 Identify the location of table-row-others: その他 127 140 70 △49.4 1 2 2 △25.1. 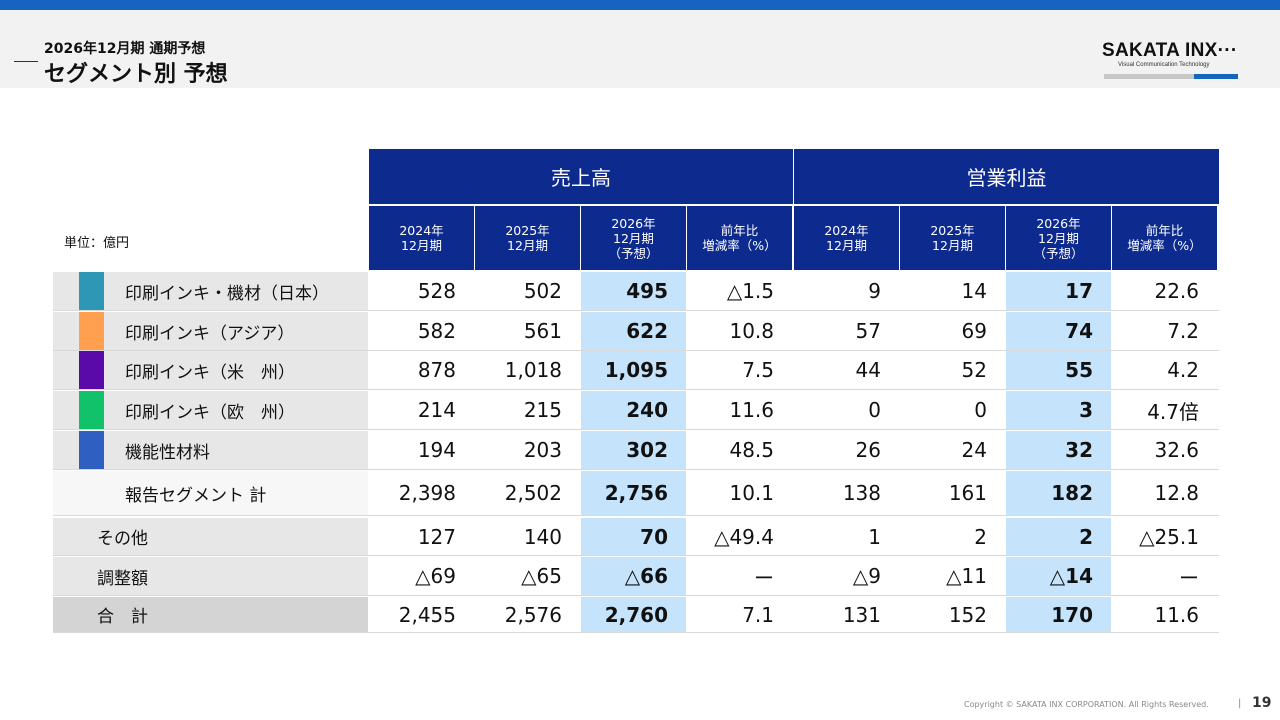
(636, 537).